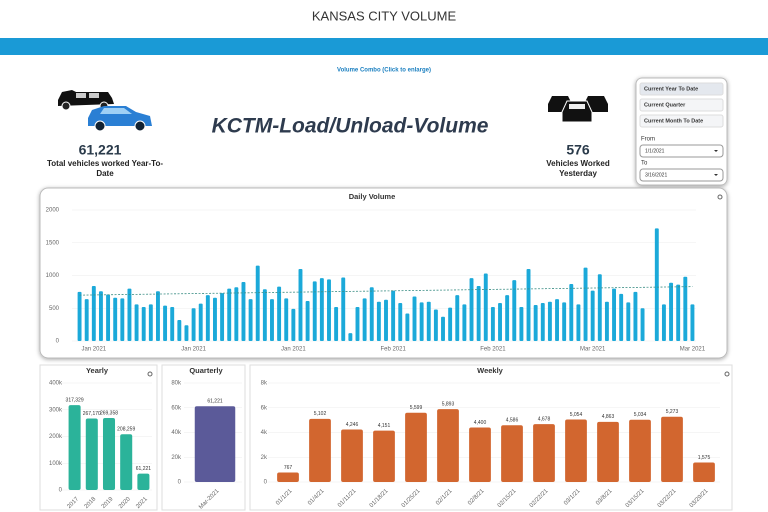 The width and height of the screenshot is (768, 512). I want to click on y-tick-label: 400k, so click(56, 384).